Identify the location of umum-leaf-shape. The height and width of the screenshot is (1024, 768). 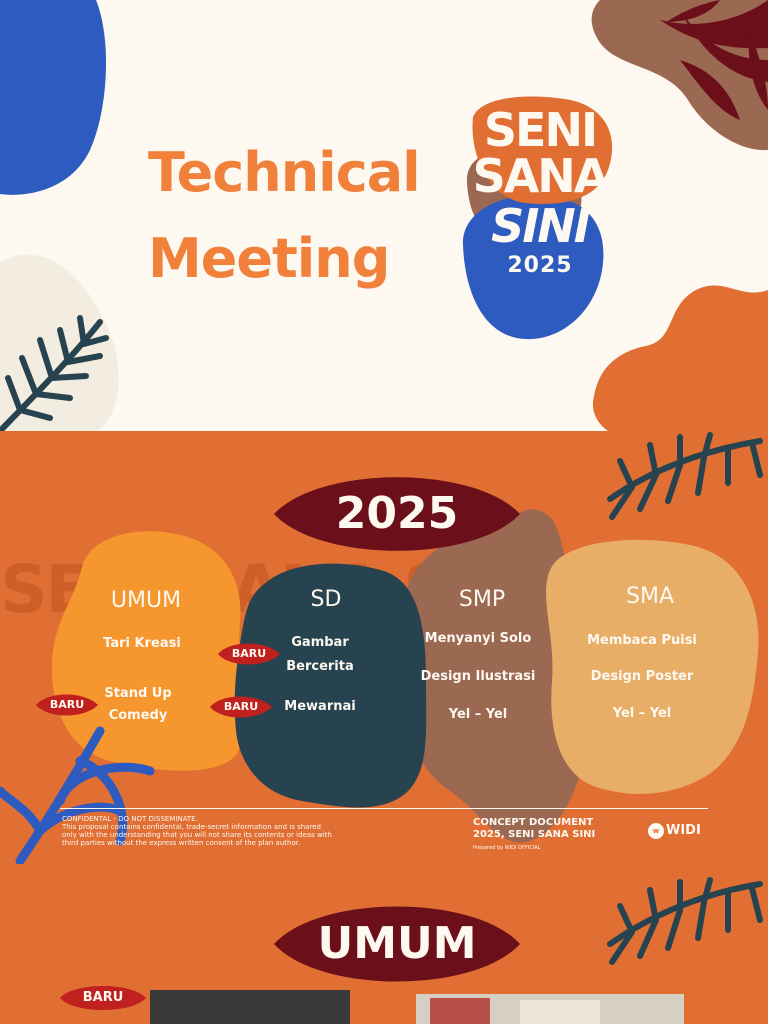
(397, 944).